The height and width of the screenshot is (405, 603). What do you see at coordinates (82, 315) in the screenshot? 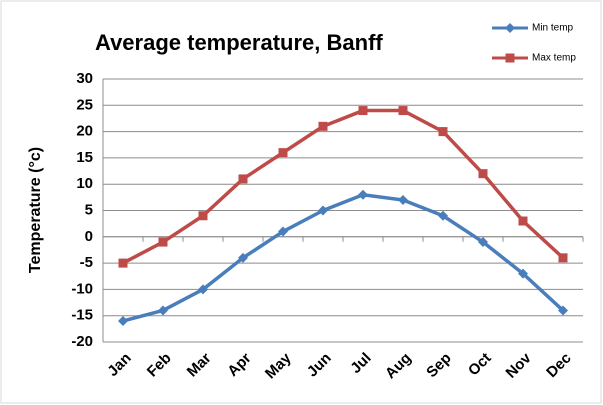
I see `y-tick-label: -15` at bounding box center [82, 315].